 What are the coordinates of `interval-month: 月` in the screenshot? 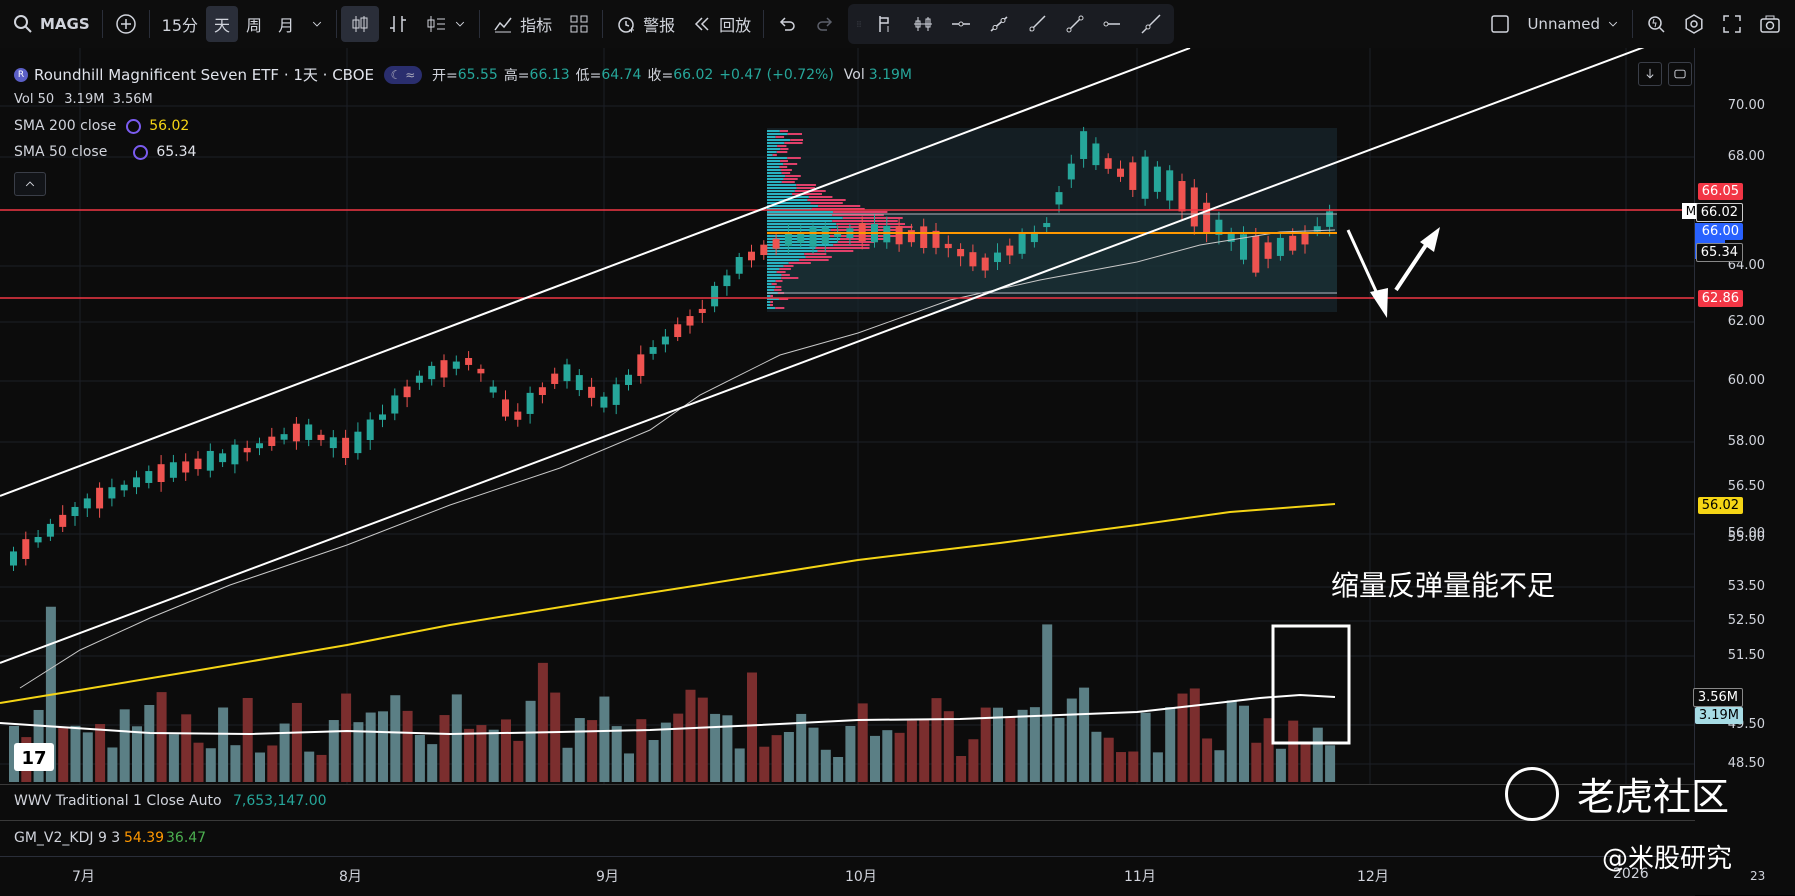 It's located at (286, 25).